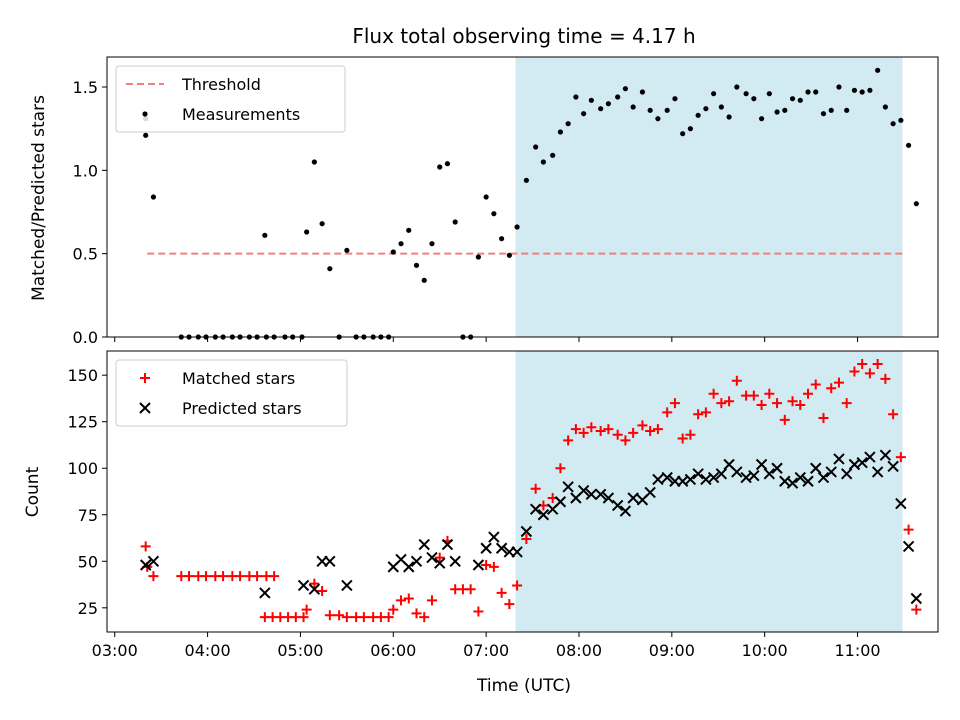  I want to click on x-tick-label: 04:00, so click(208, 650).